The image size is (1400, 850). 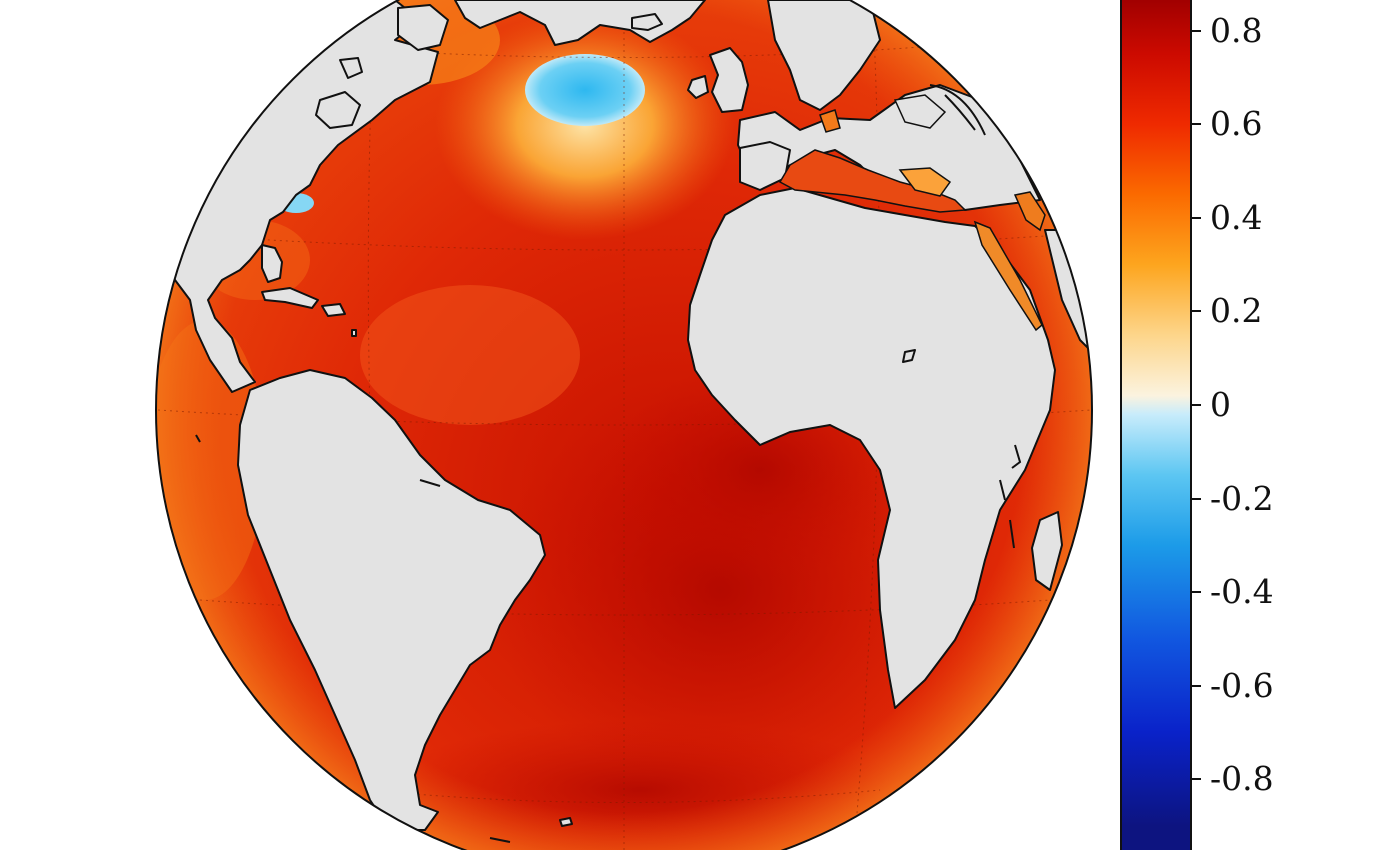 I want to click on colorbar-ticks: 0.8 0.6 0.4 0.2 0 -0.2 -0.4 -0.6 -0.8, so click(x=1296, y=425).